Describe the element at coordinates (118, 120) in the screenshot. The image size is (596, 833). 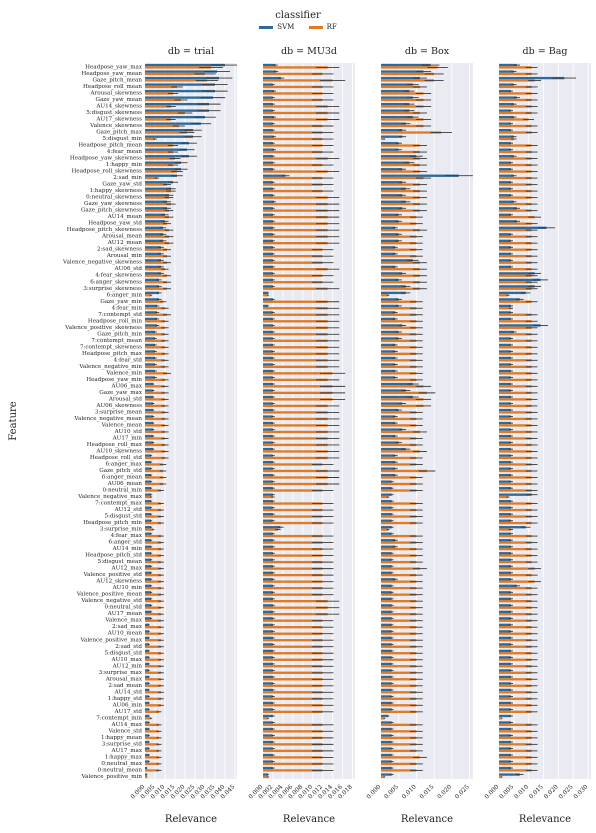
I see `feature-label: AU17_skewness` at that location.